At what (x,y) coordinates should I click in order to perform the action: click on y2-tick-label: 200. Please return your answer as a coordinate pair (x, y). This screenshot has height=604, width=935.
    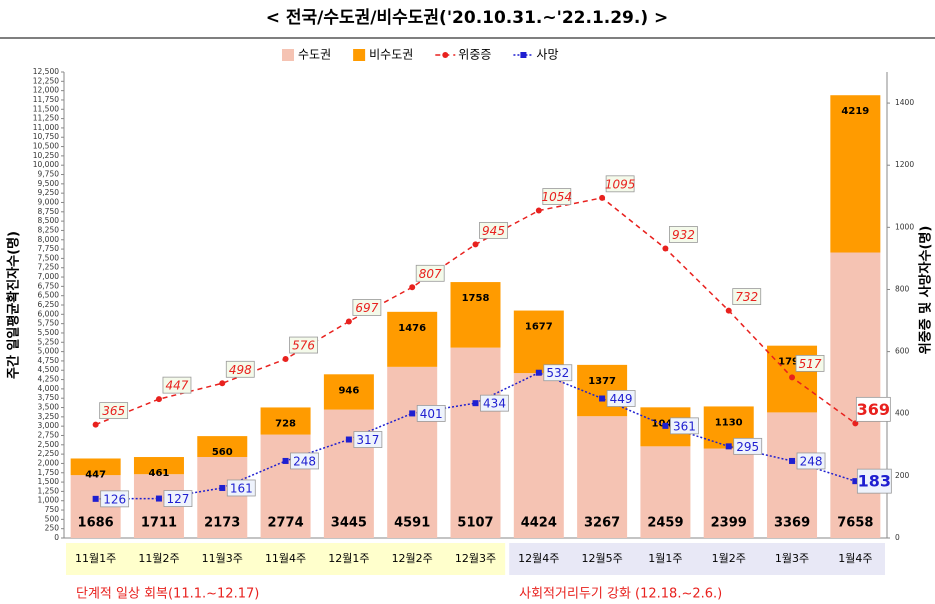
    Looking at the image, I should click on (902, 475).